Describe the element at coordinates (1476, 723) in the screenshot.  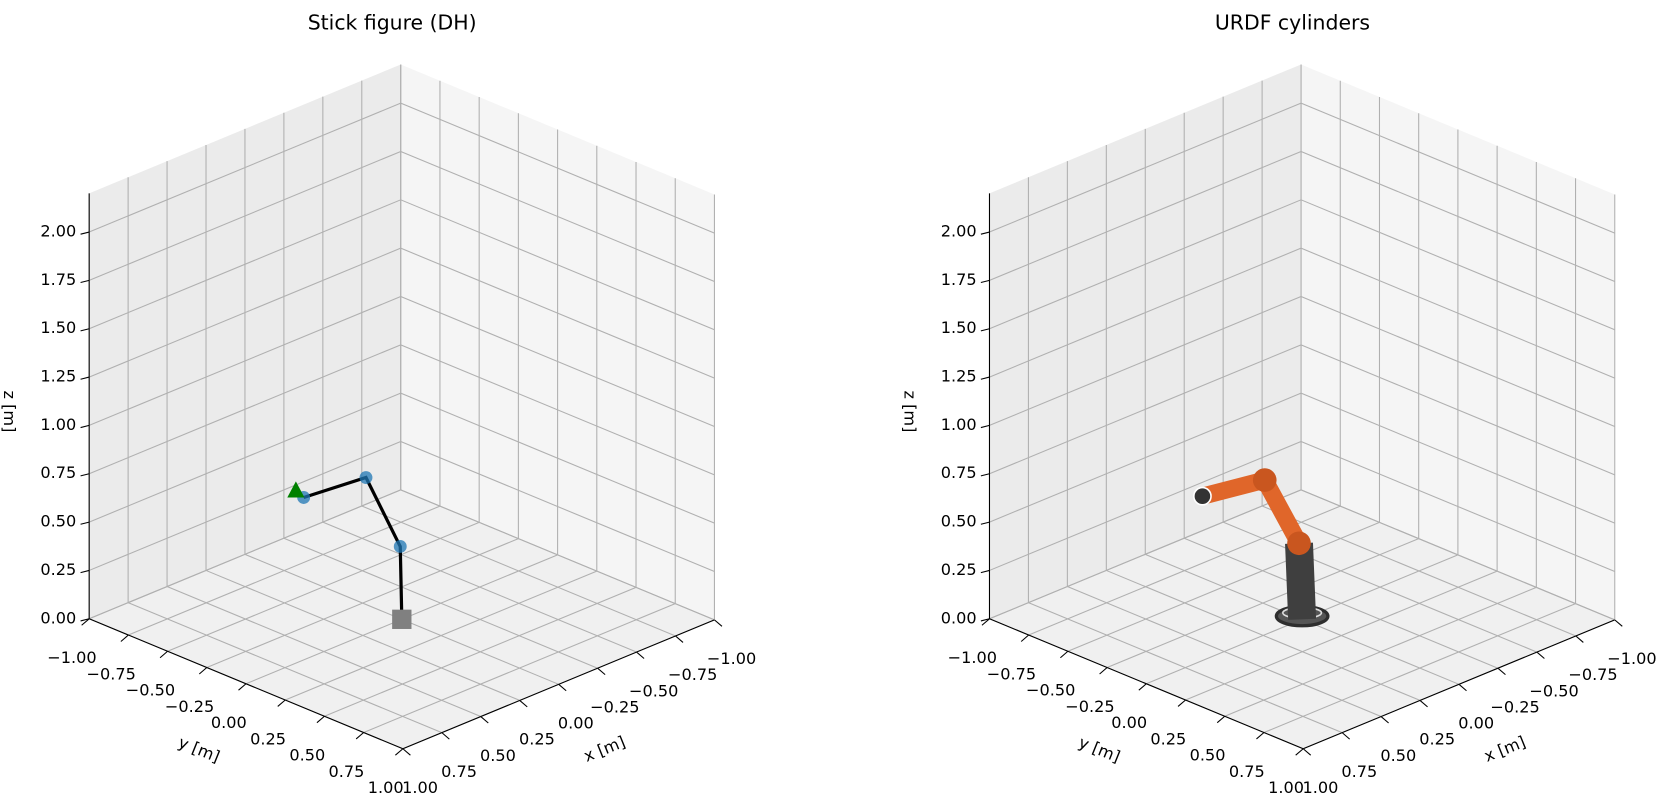
I see `x-tick-label: 0.00` at that location.